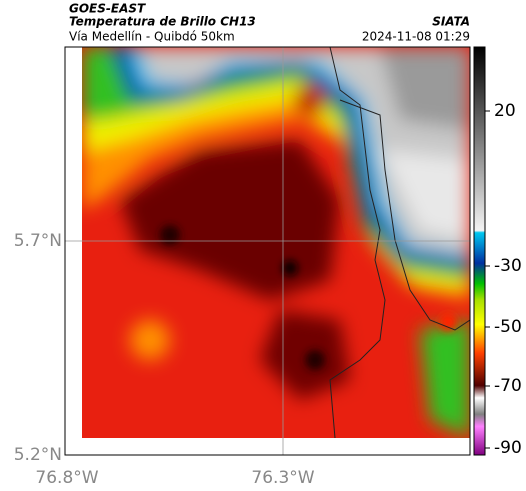 This screenshot has height=491, width=526. Describe the element at coordinates (508, 386) in the screenshot. I see `colorbar-label: -70` at that location.